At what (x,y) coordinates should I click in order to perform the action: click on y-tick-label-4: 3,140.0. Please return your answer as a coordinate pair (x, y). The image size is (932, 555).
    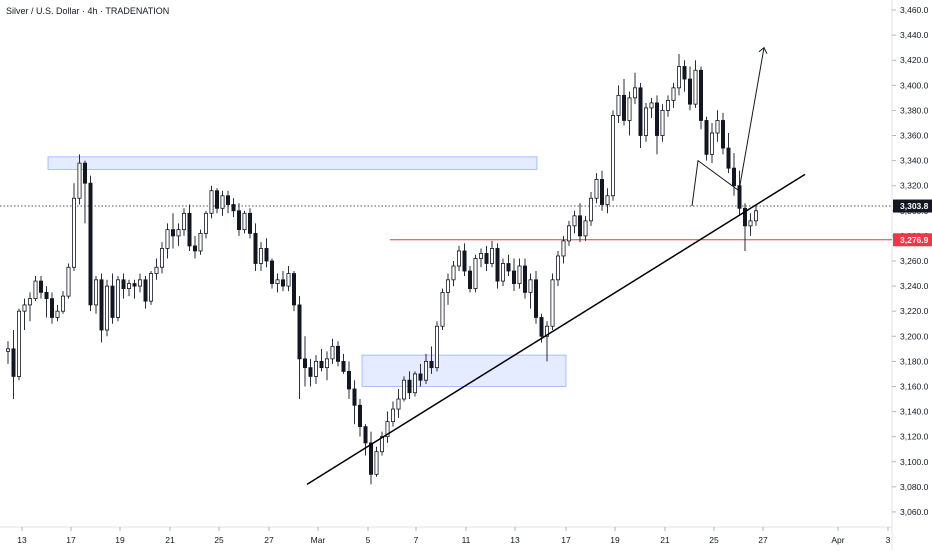
    Looking at the image, I should click on (914, 412).